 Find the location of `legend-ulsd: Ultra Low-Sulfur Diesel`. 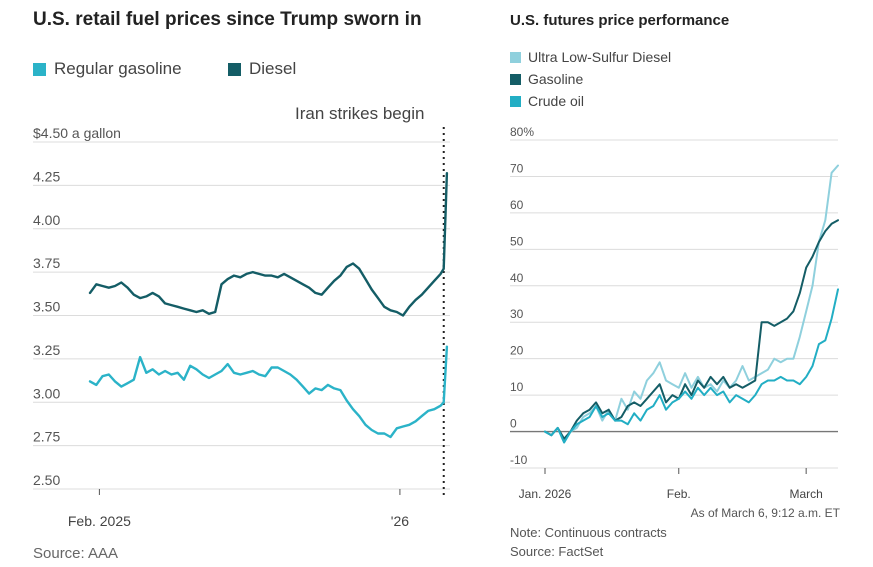

legend-ulsd: Ultra Low-Sulfur Diesel is located at coordinates (590, 57).